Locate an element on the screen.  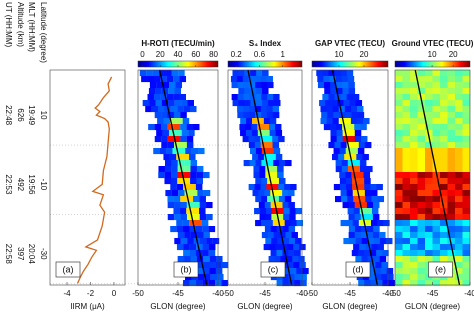
y-tick-label: -30 is located at coordinates (43, 254).